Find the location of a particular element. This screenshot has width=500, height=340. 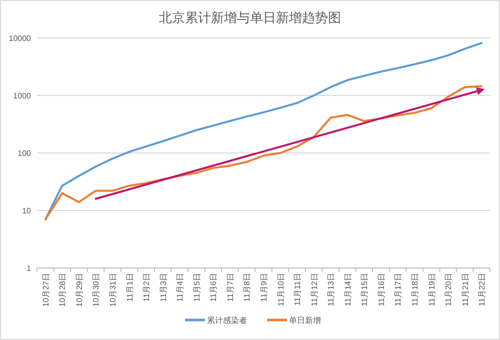

x-tick-label: 11月20日 is located at coordinates (449, 289).